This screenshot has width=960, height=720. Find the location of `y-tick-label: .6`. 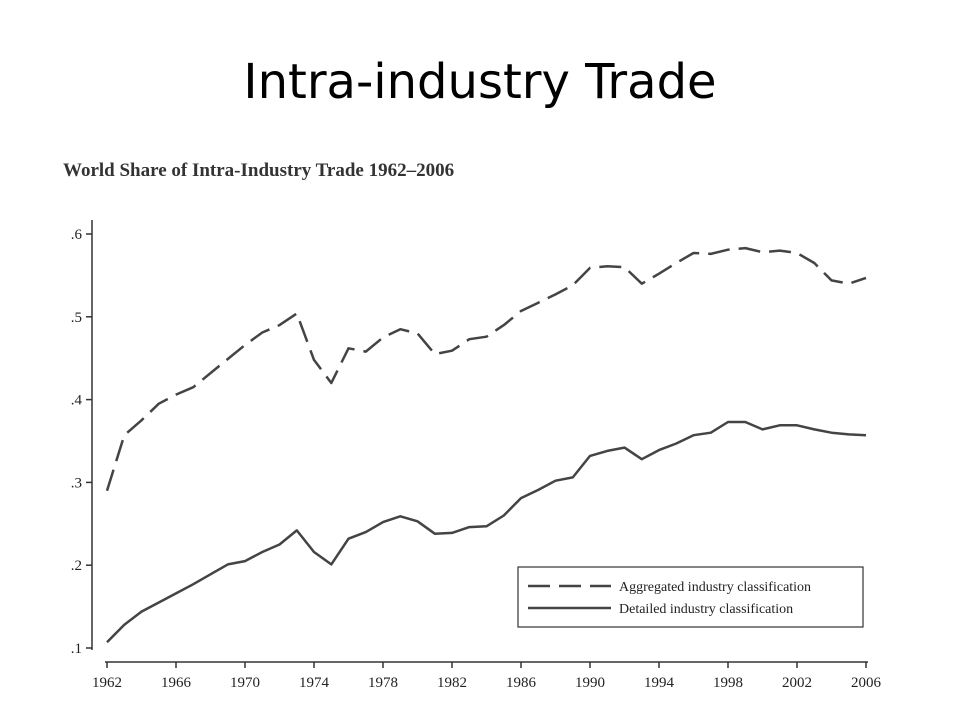

y-tick-label: .6 is located at coordinates (77, 235).